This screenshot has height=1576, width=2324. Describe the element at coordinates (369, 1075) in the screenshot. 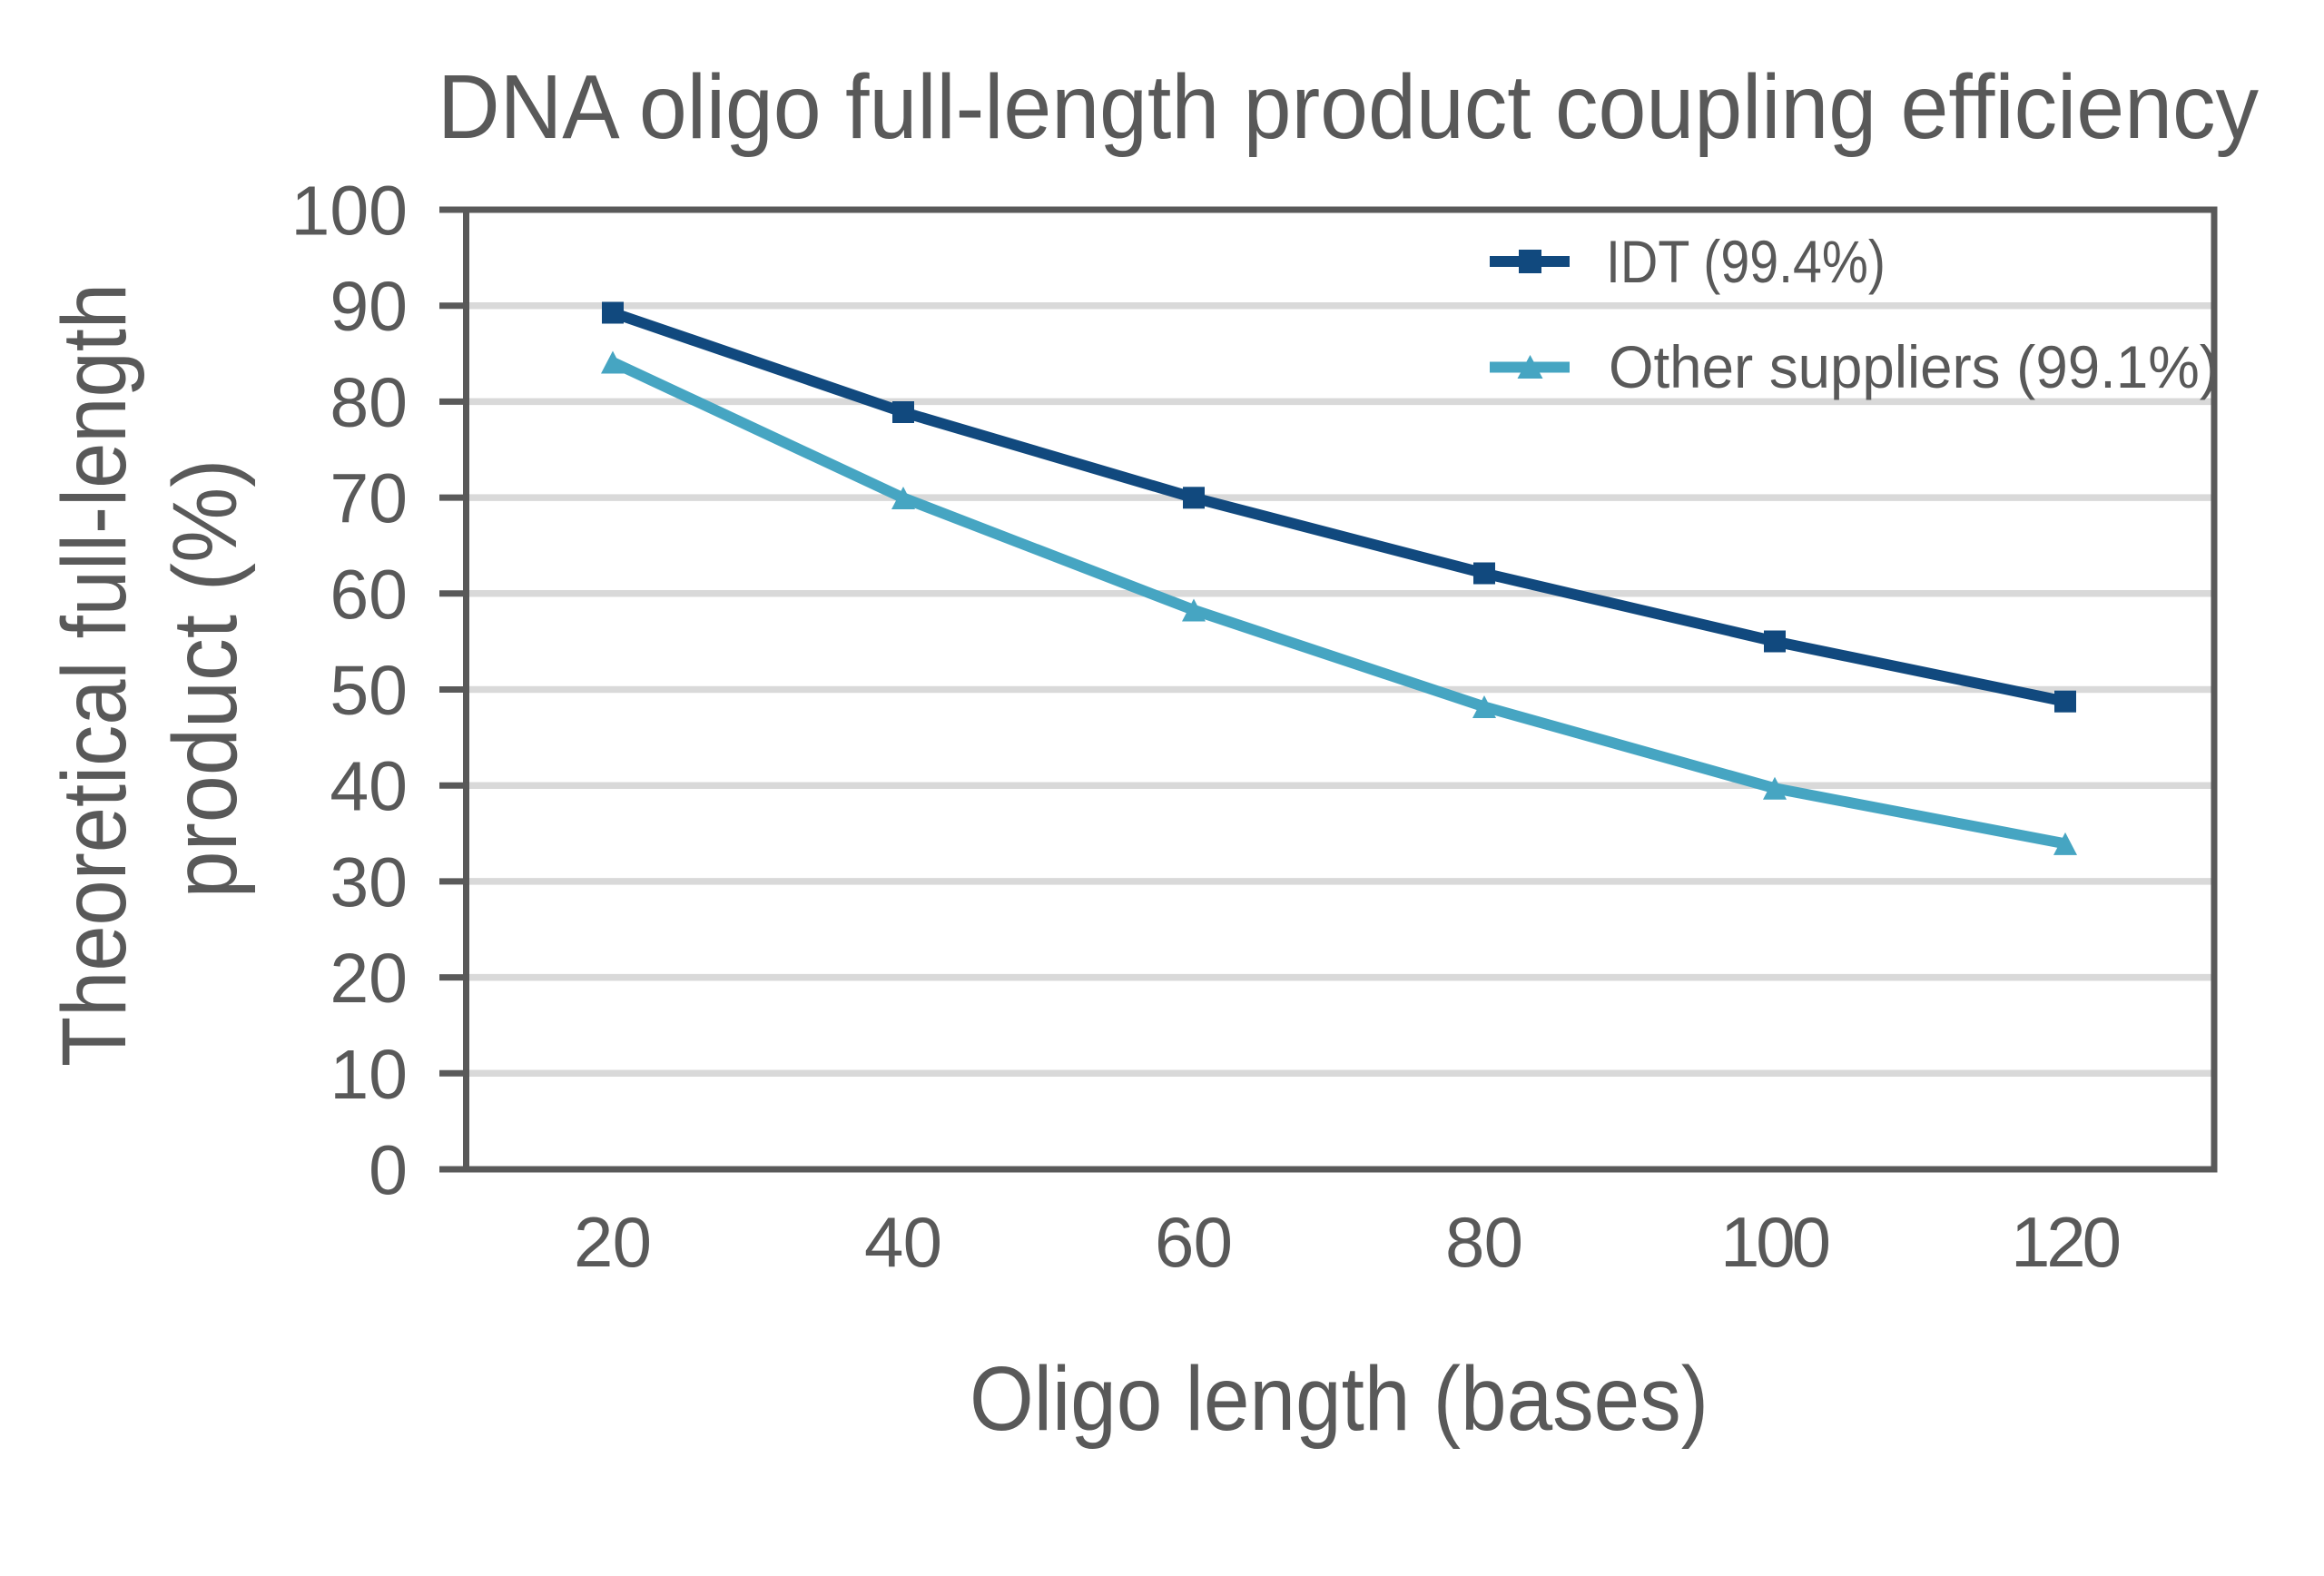

I see `svg-text: 10` at that location.